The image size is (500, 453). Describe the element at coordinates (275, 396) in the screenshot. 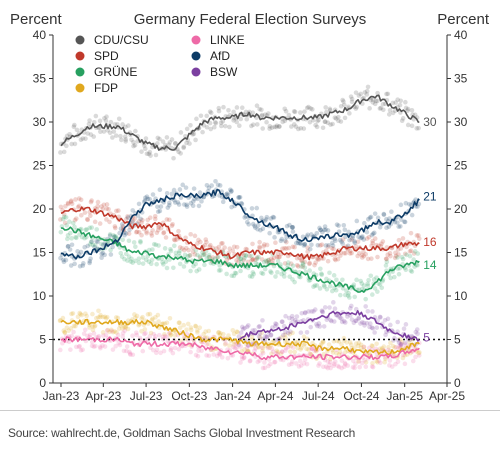

I see `x-tick-label: Apr-24` at that location.